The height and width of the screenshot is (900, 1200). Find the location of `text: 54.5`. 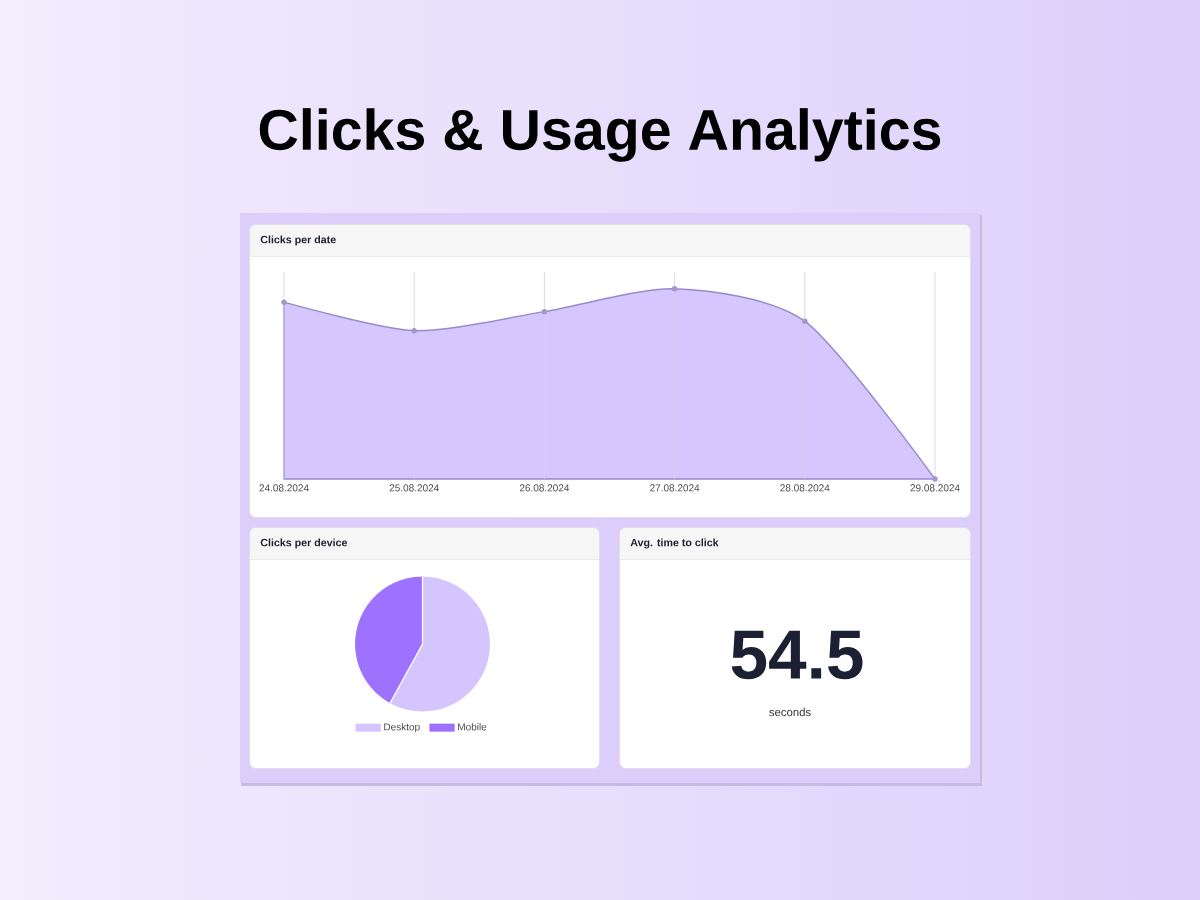

text: 54.5 is located at coordinates (797, 655).